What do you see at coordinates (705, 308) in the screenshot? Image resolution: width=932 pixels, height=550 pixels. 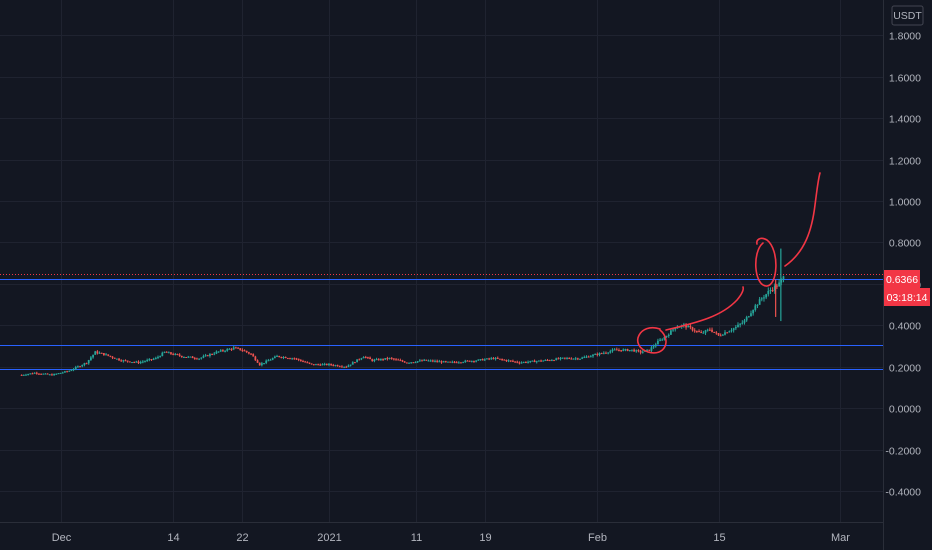 I see `trend-curve-annotation` at bounding box center [705, 308].